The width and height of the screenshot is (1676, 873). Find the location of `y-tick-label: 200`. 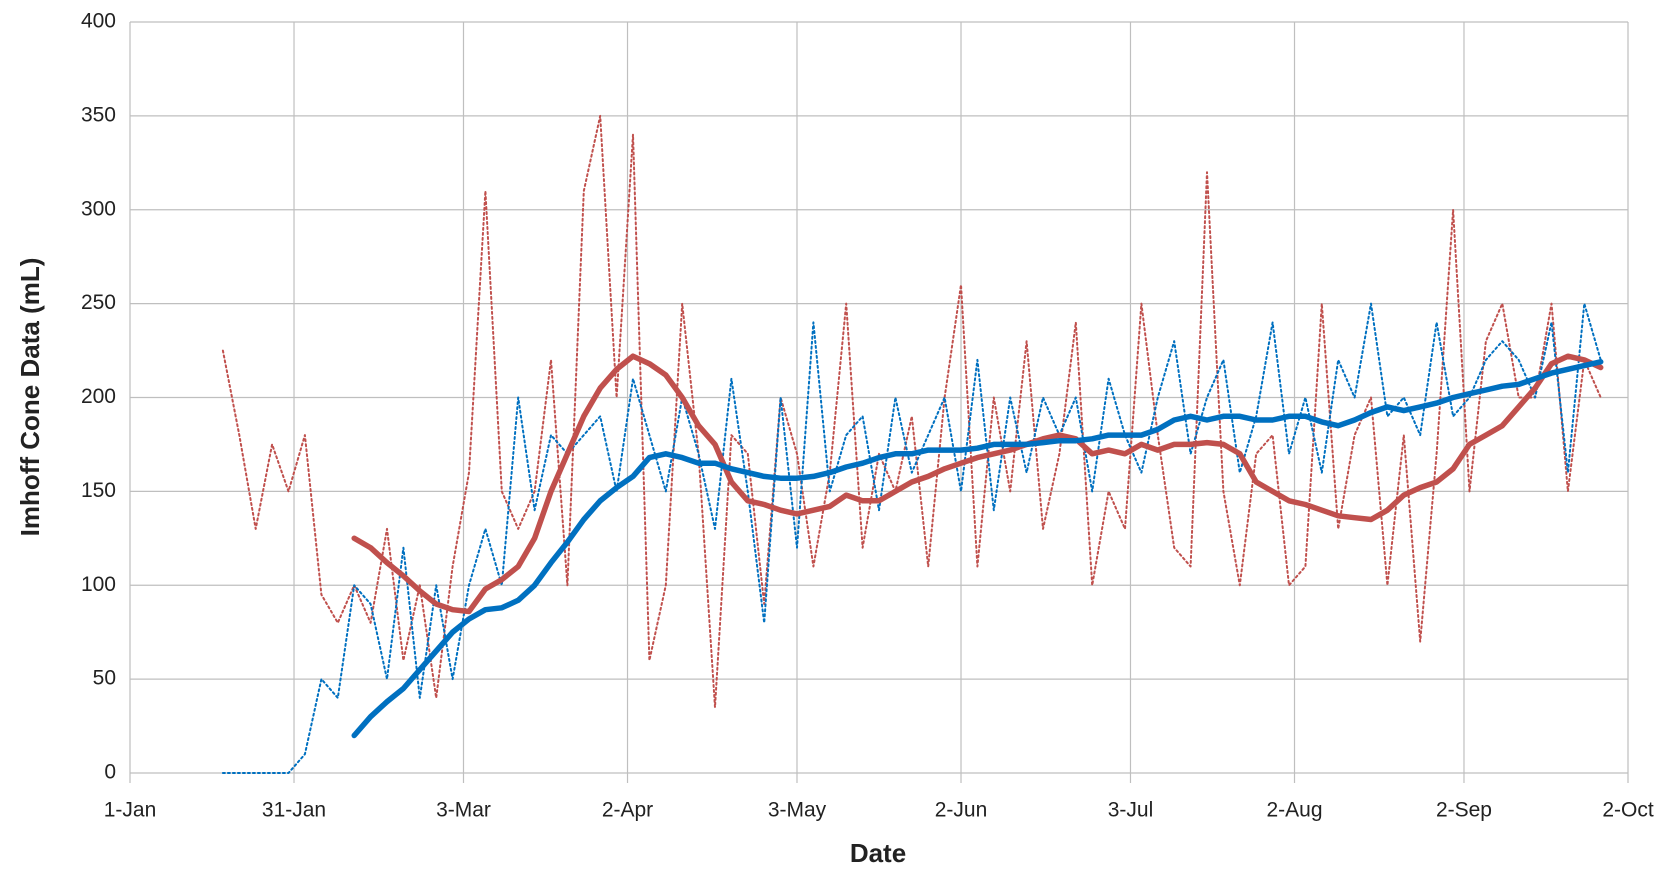

y-tick-label: 200 is located at coordinates (98, 396).